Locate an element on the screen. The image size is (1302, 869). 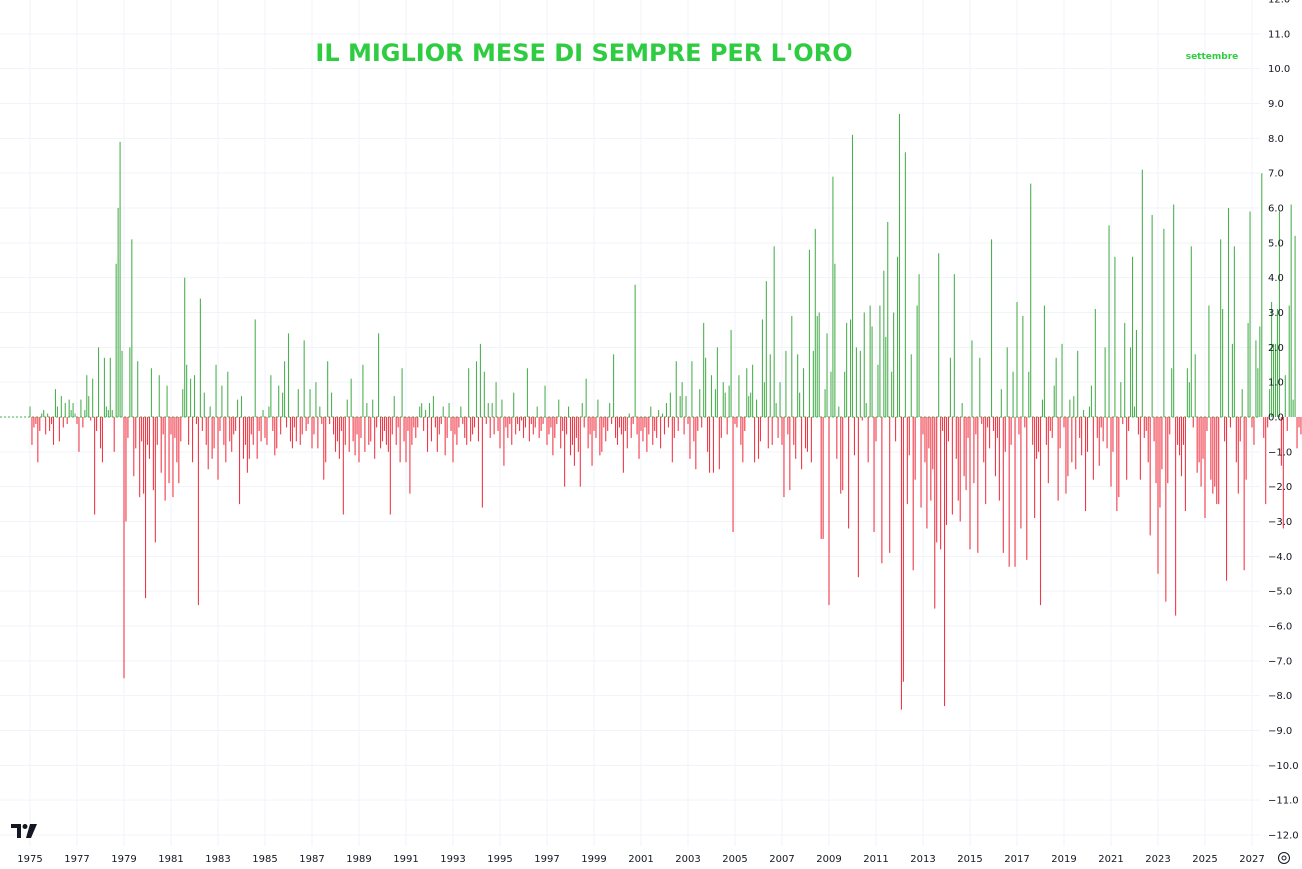
y-tick-label: −12.0 is located at coordinates (1283, 836).